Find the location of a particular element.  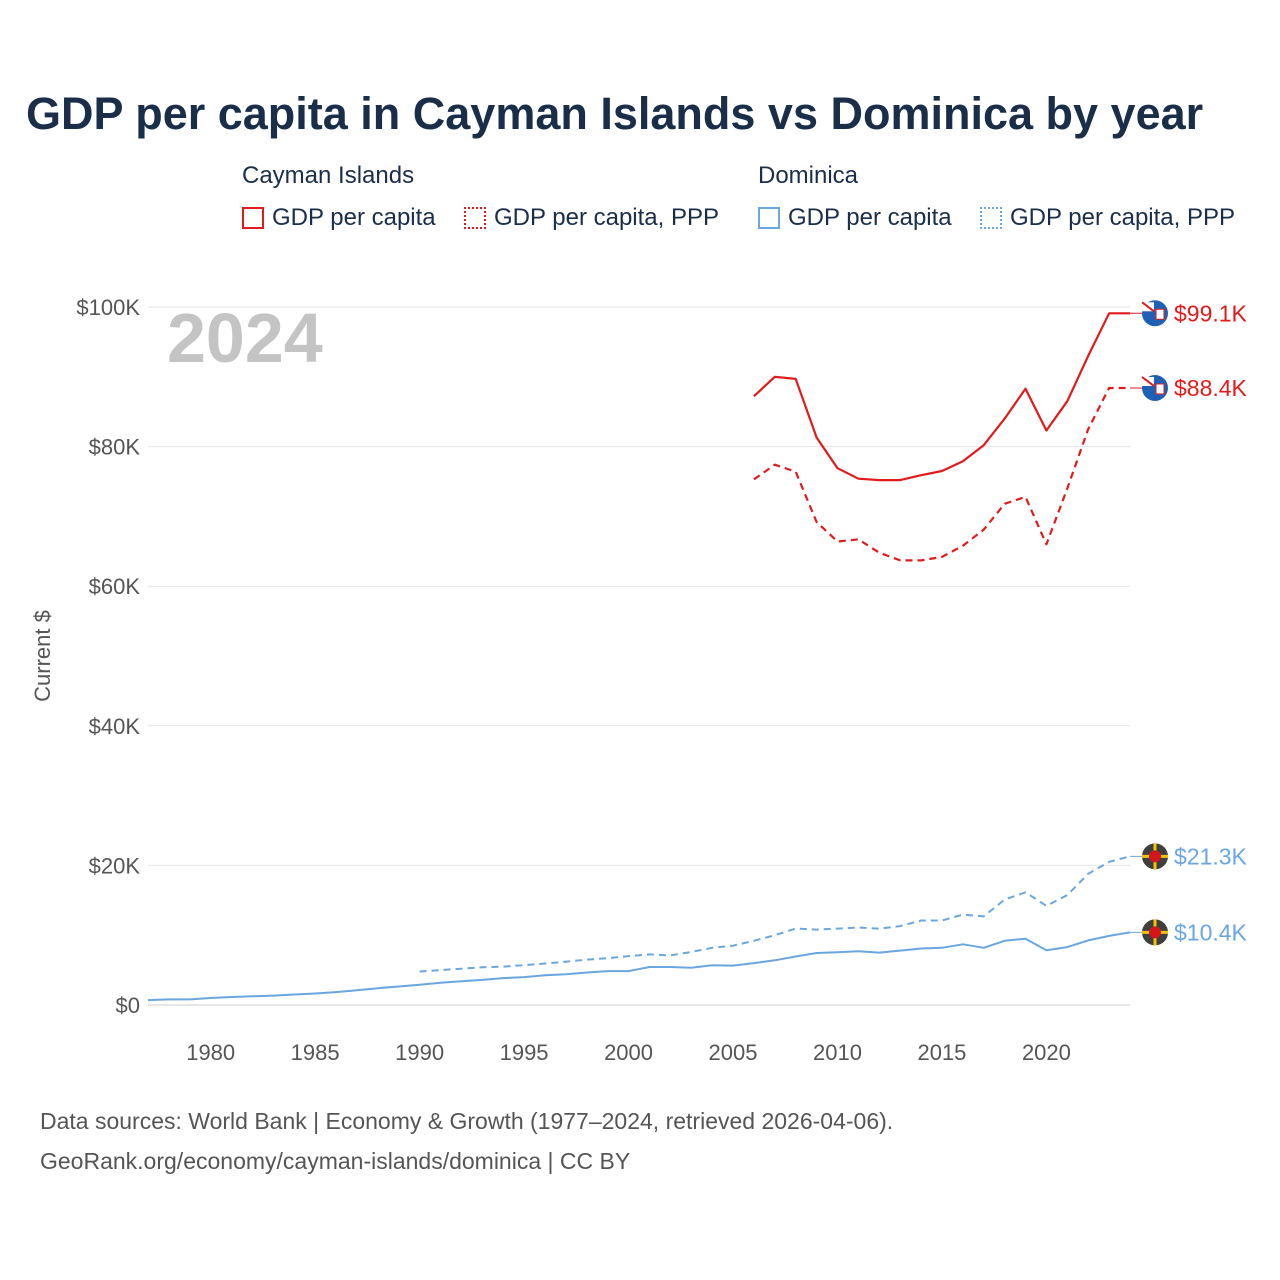

y-tick-label: $20K is located at coordinates (115, 865).